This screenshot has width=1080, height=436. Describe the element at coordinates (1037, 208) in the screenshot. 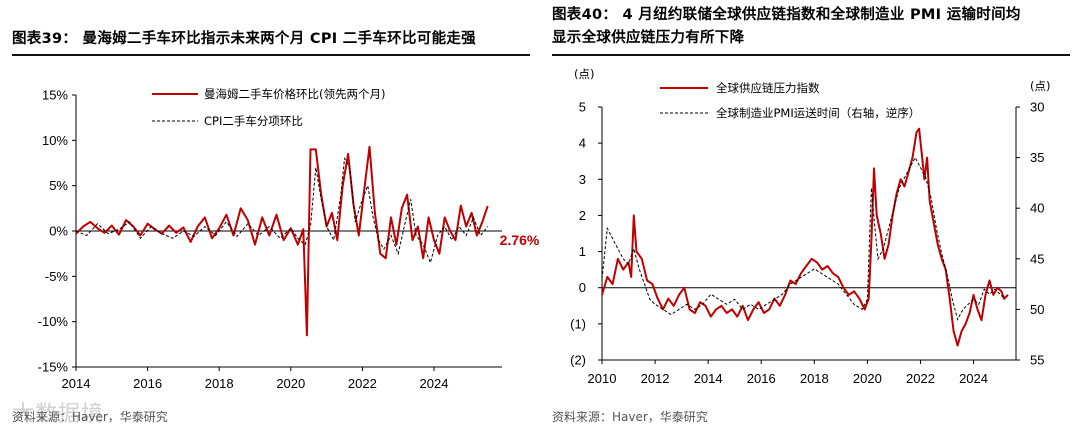

I see `right-right-y-tick-label: 40` at that location.